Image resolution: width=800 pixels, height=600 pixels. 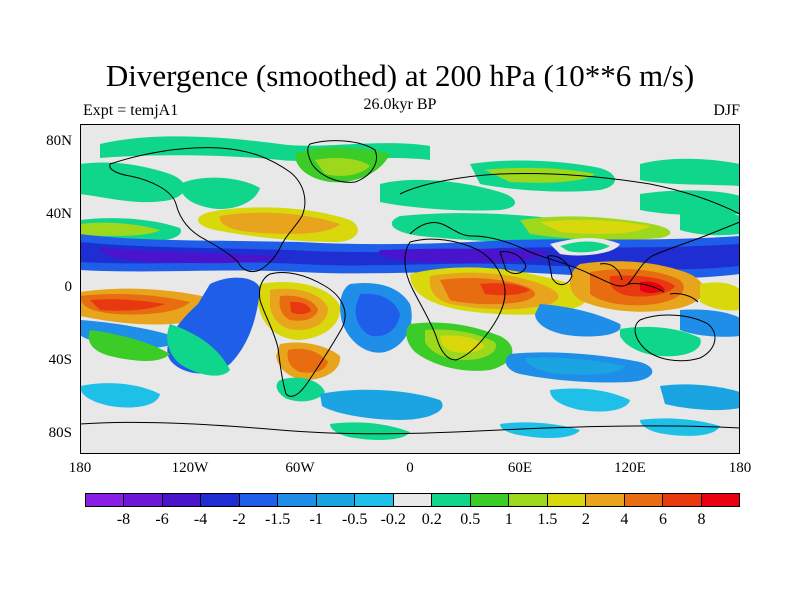 What do you see at coordinates (300, 468) in the screenshot?
I see `x-tick-label: 60W` at bounding box center [300, 468].